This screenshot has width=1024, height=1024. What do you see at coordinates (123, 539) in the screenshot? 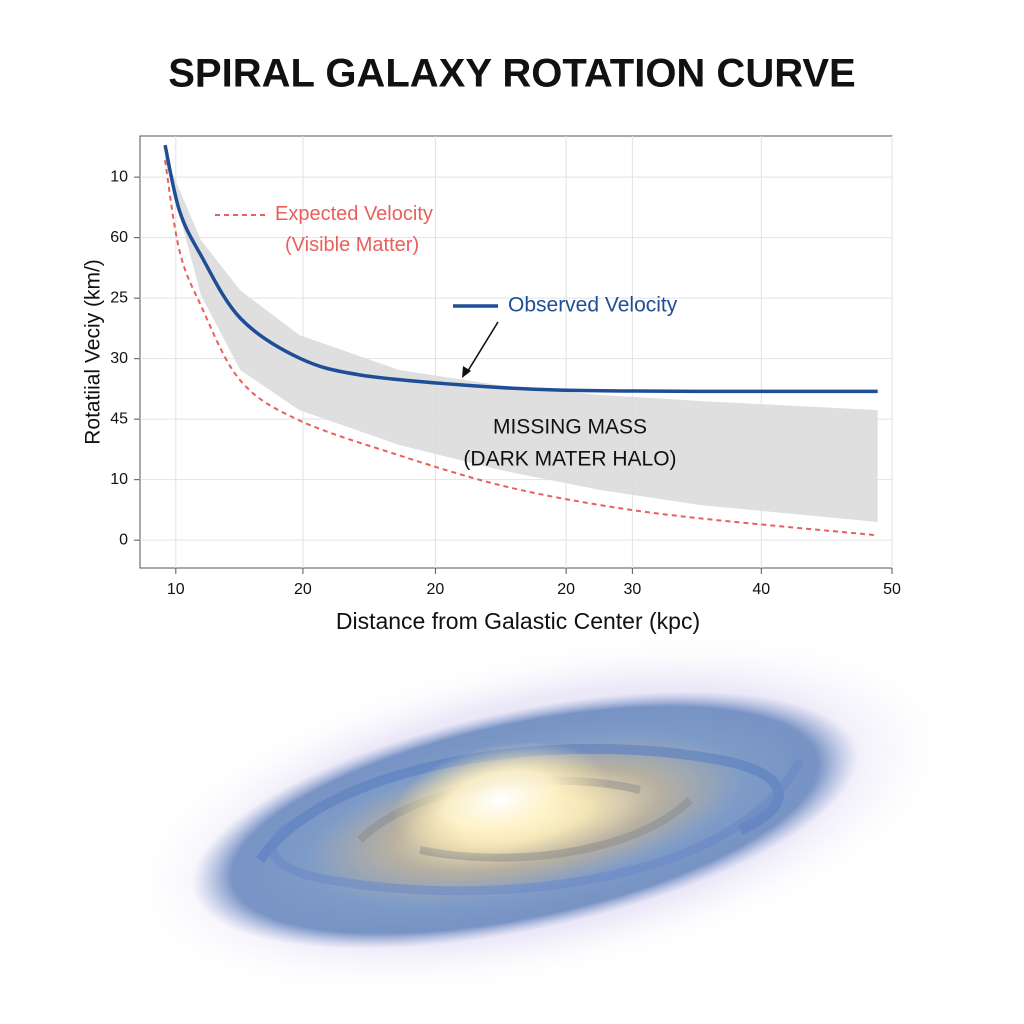
I see `y-tick-label: 0` at bounding box center [123, 539].